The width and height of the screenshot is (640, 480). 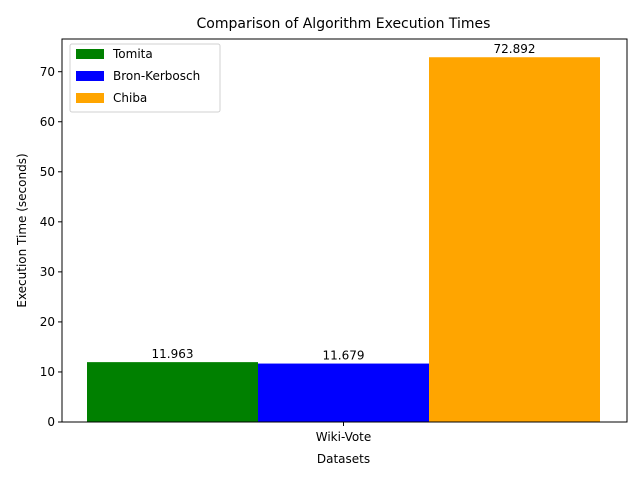 I want to click on bar-tomita, so click(x=172, y=392).